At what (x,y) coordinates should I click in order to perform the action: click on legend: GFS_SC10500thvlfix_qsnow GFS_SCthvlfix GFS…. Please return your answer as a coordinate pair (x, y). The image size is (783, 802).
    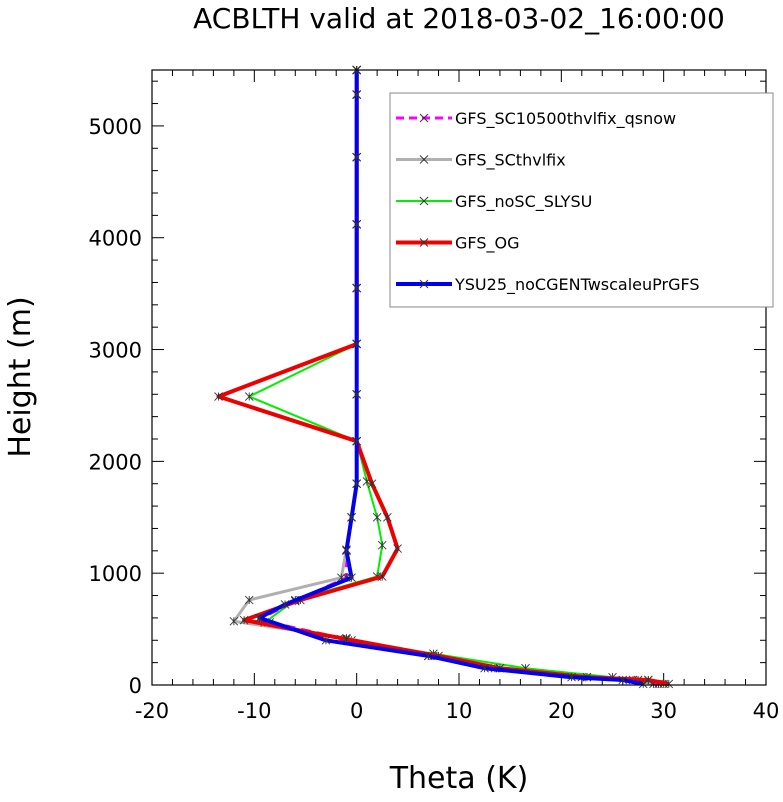
    Looking at the image, I should click on (581, 200).